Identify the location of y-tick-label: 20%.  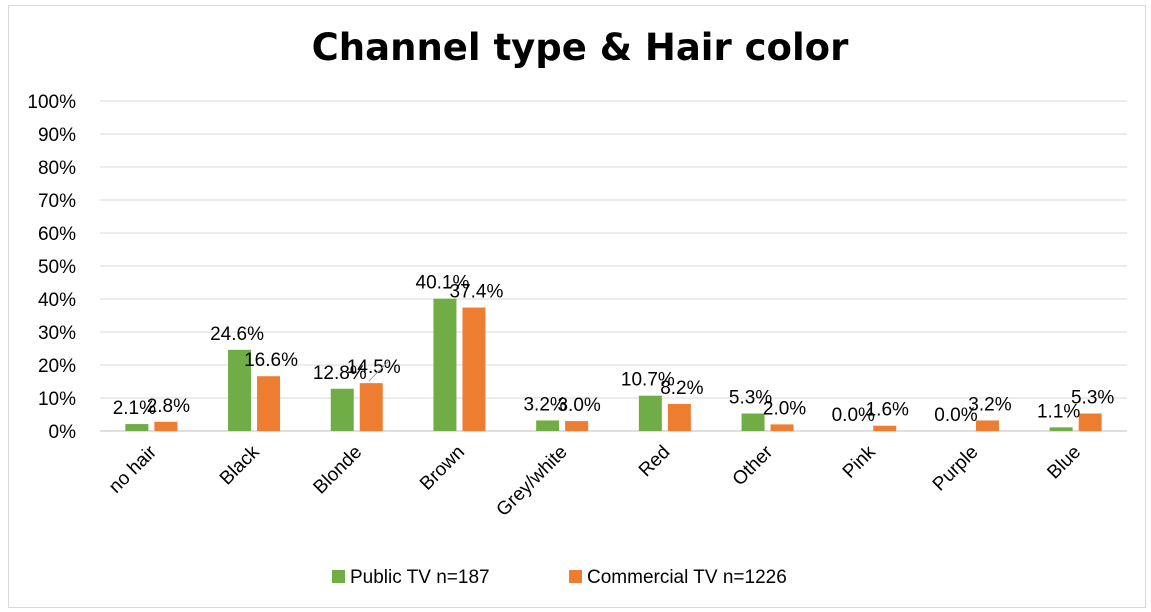
(57, 366).